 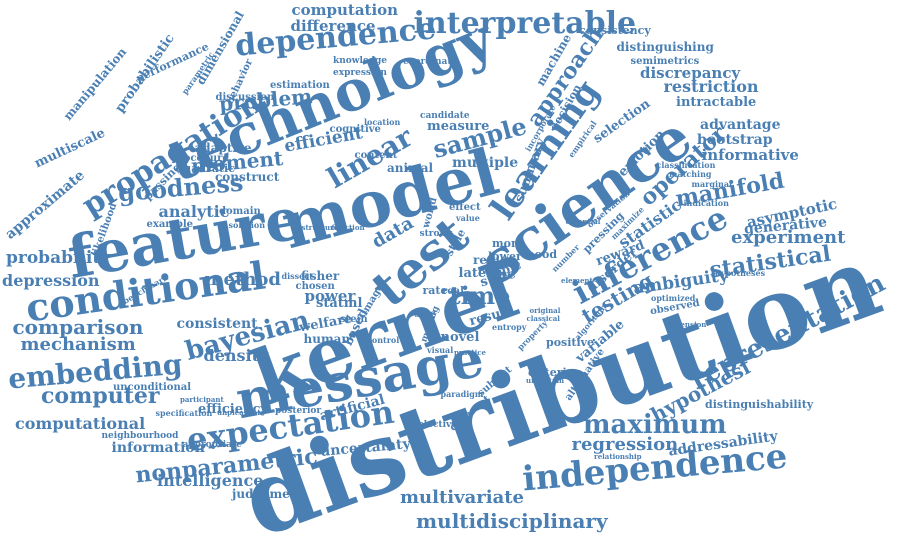 What do you see at coordinates (320, 227) in the screenshot?
I see `word-structure: structure` at bounding box center [320, 227].